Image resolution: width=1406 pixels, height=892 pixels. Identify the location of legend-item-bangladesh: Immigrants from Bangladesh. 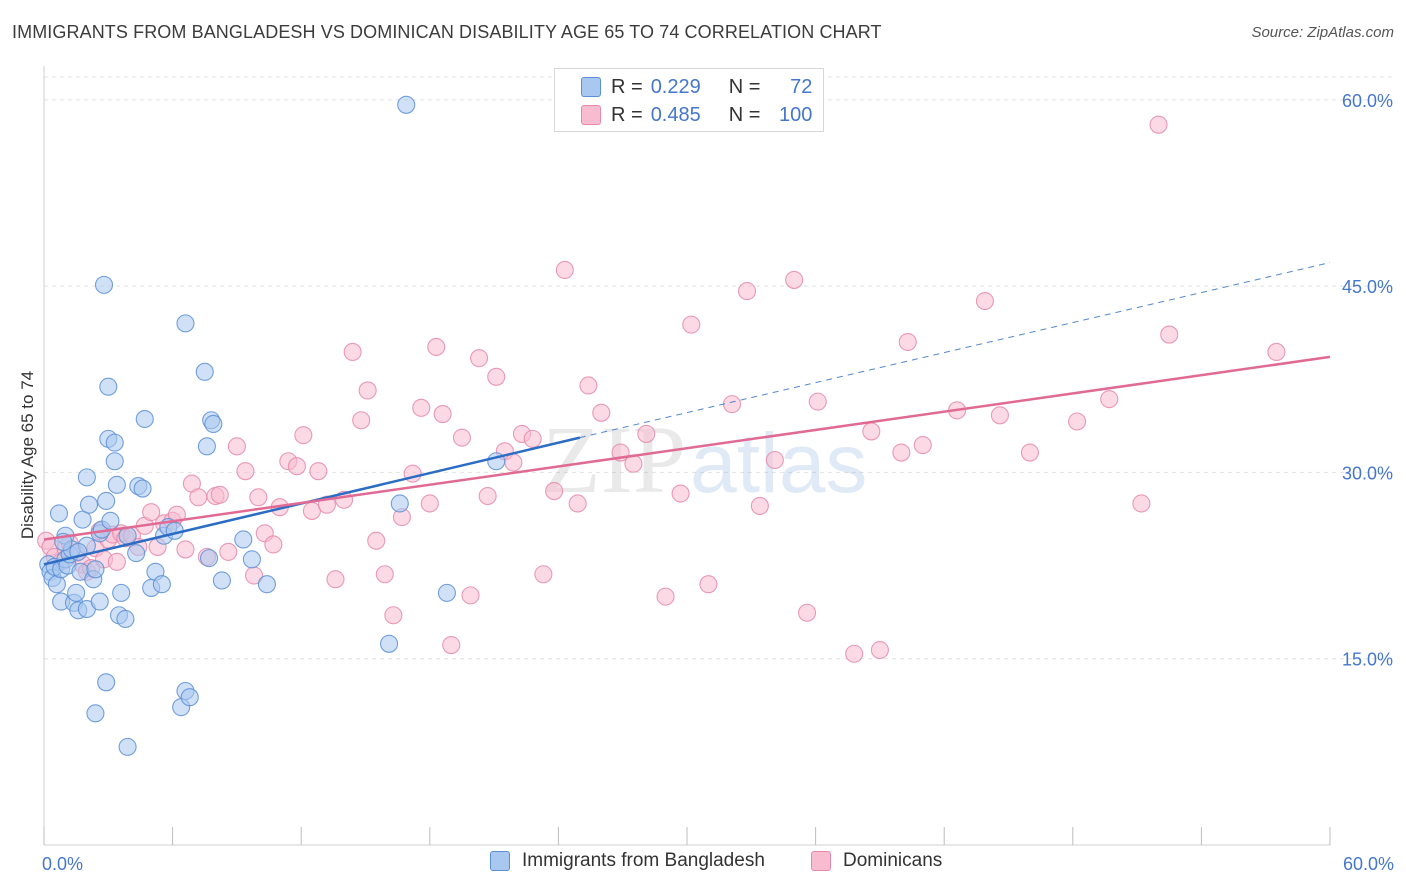
(627, 861).